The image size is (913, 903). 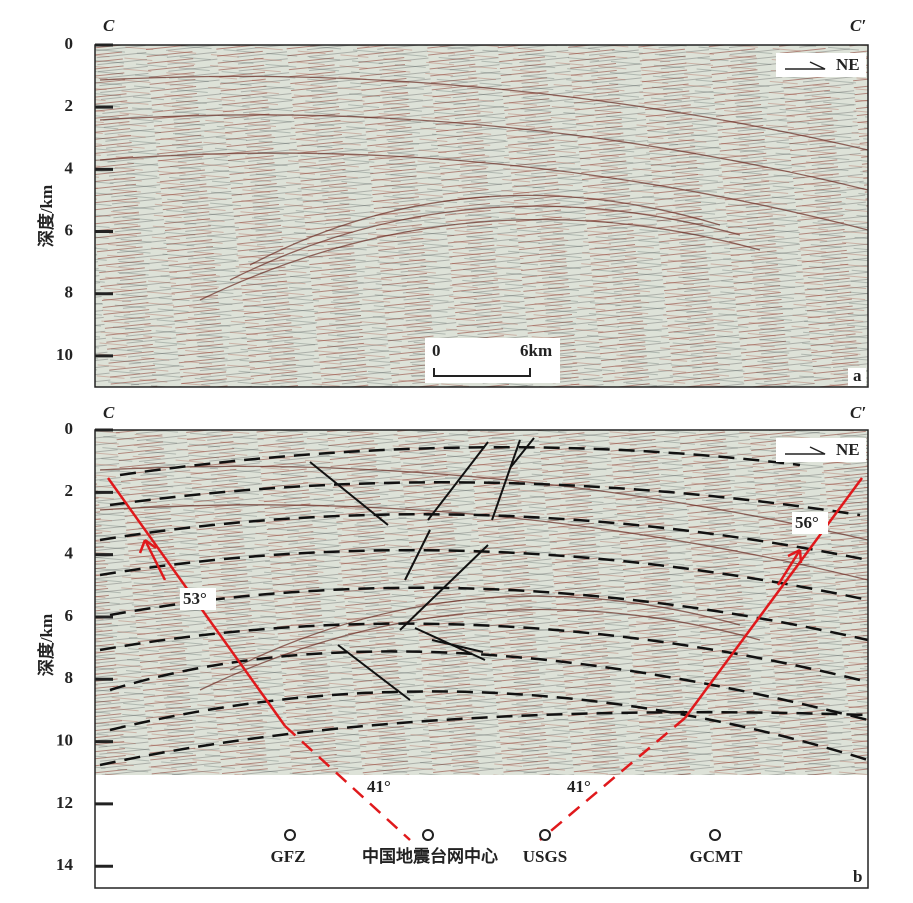 I want to click on faults, so click(x=422, y=569).